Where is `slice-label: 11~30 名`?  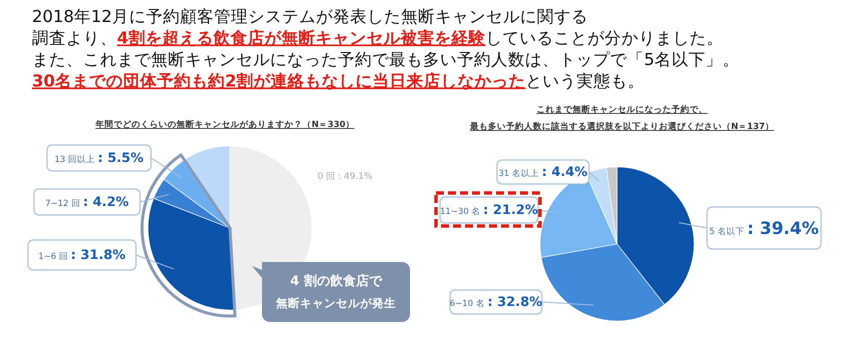 slice-label: 11~30 名 is located at coordinates (462, 211).